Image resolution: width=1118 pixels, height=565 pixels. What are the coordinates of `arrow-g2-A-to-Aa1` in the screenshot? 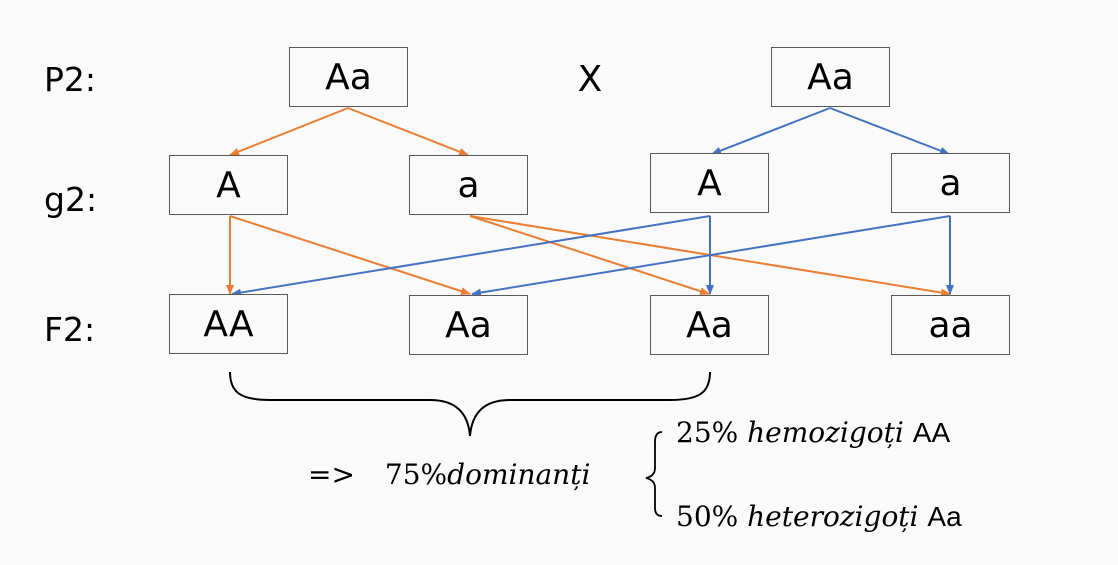 It's located at (350, 255).